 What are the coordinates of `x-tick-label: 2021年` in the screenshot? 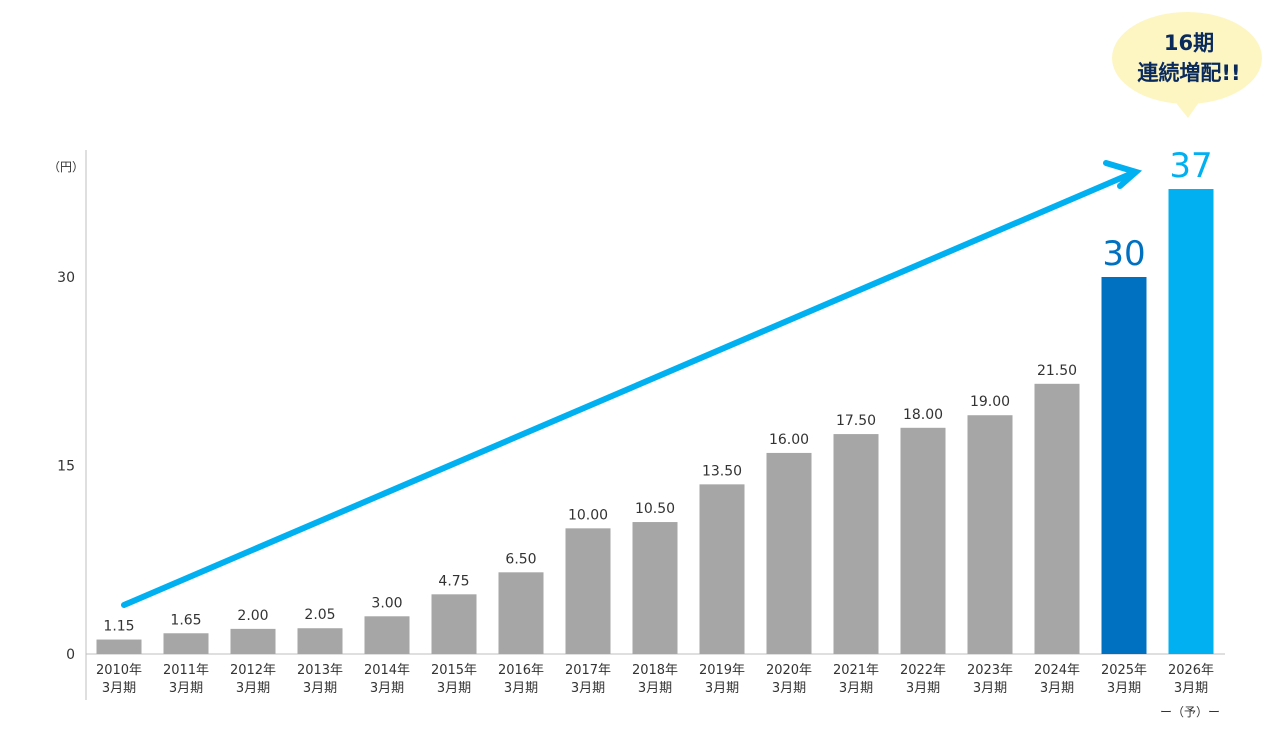 It's located at (856, 670).